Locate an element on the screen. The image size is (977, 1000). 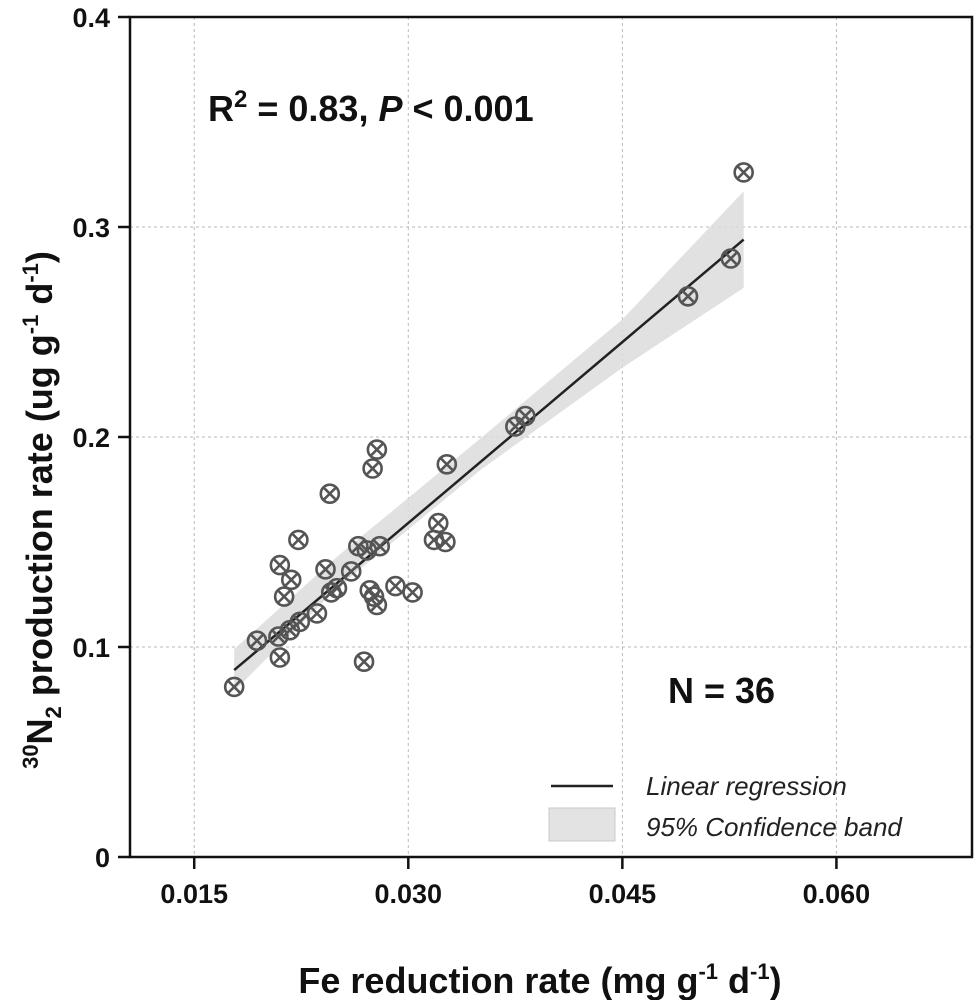
y-tick-label: 0.3 is located at coordinates (91, 228).